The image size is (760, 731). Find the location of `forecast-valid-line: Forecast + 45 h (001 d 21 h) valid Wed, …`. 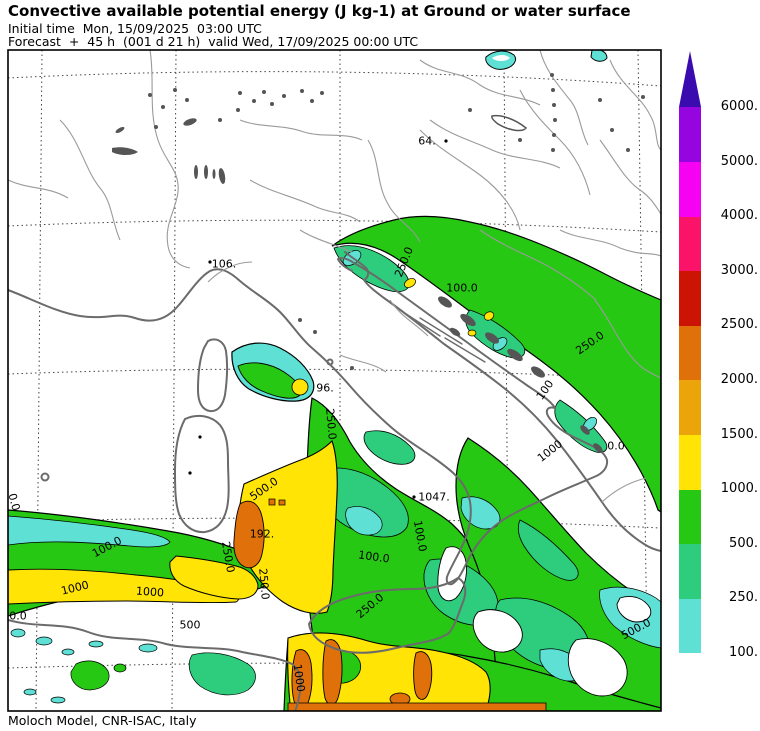

forecast-valid-line: Forecast + 45 h (001 d 21 h) valid Wed, … is located at coordinates (213, 41).